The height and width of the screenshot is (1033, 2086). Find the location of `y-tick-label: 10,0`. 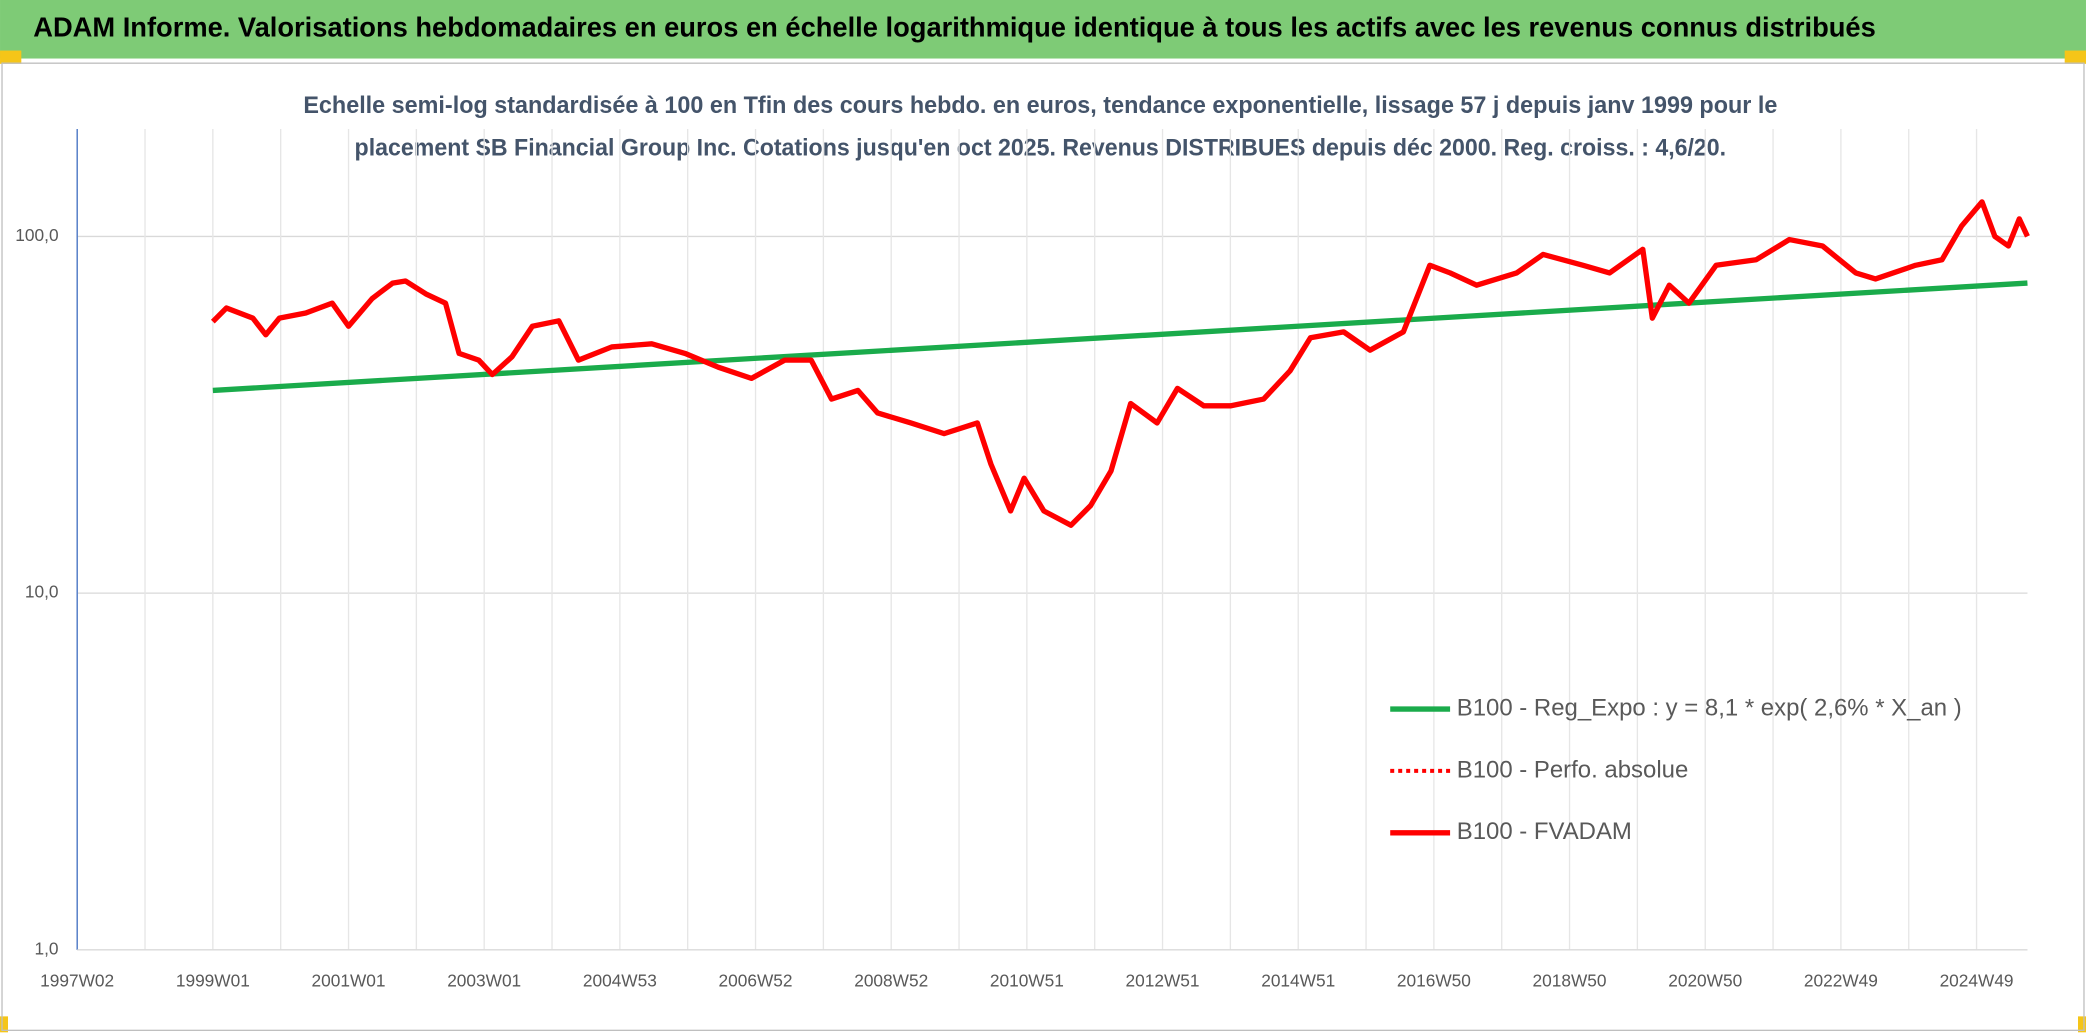

y-tick-label: 10,0 is located at coordinates (42, 592).